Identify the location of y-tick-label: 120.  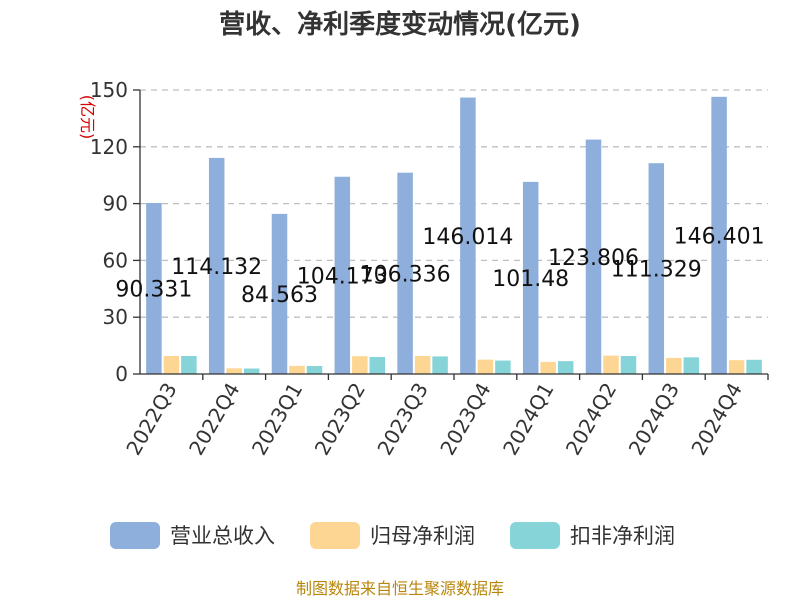
(109, 147).